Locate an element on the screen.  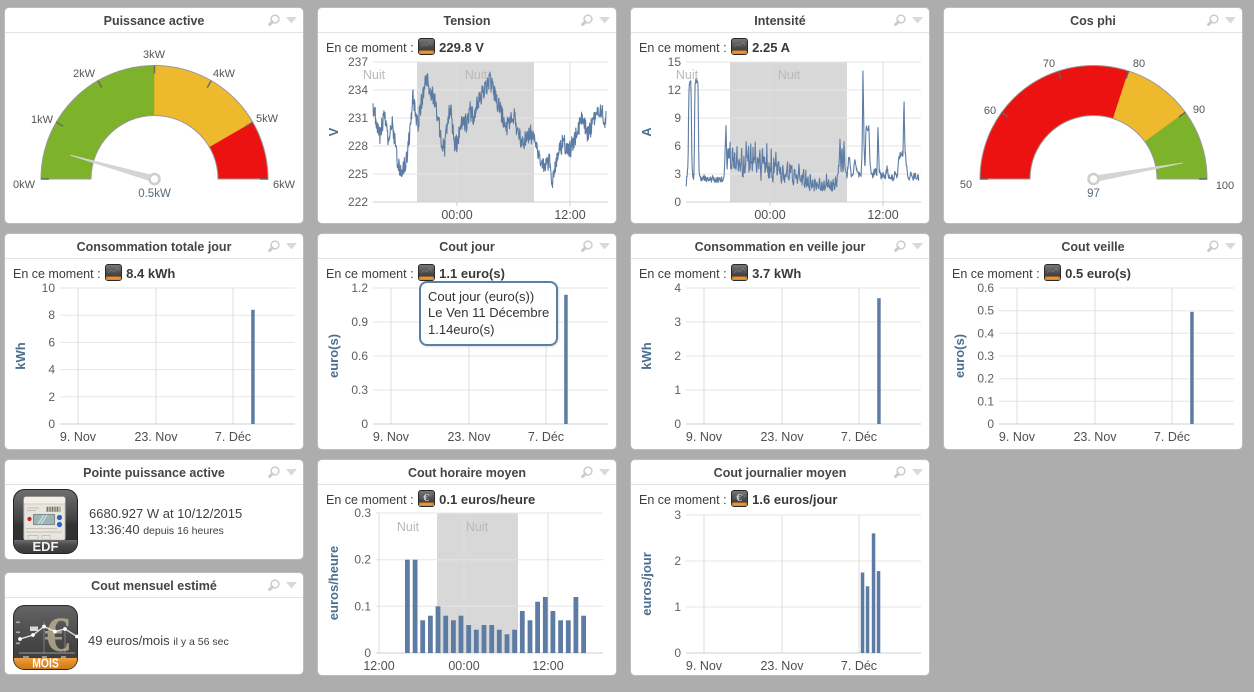
svg-text: 9 is located at coordinates (677, 118).